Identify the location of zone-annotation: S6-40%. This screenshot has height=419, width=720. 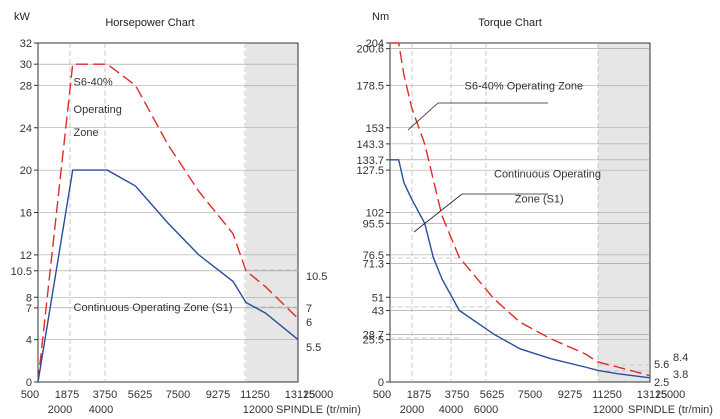
(93, 82).